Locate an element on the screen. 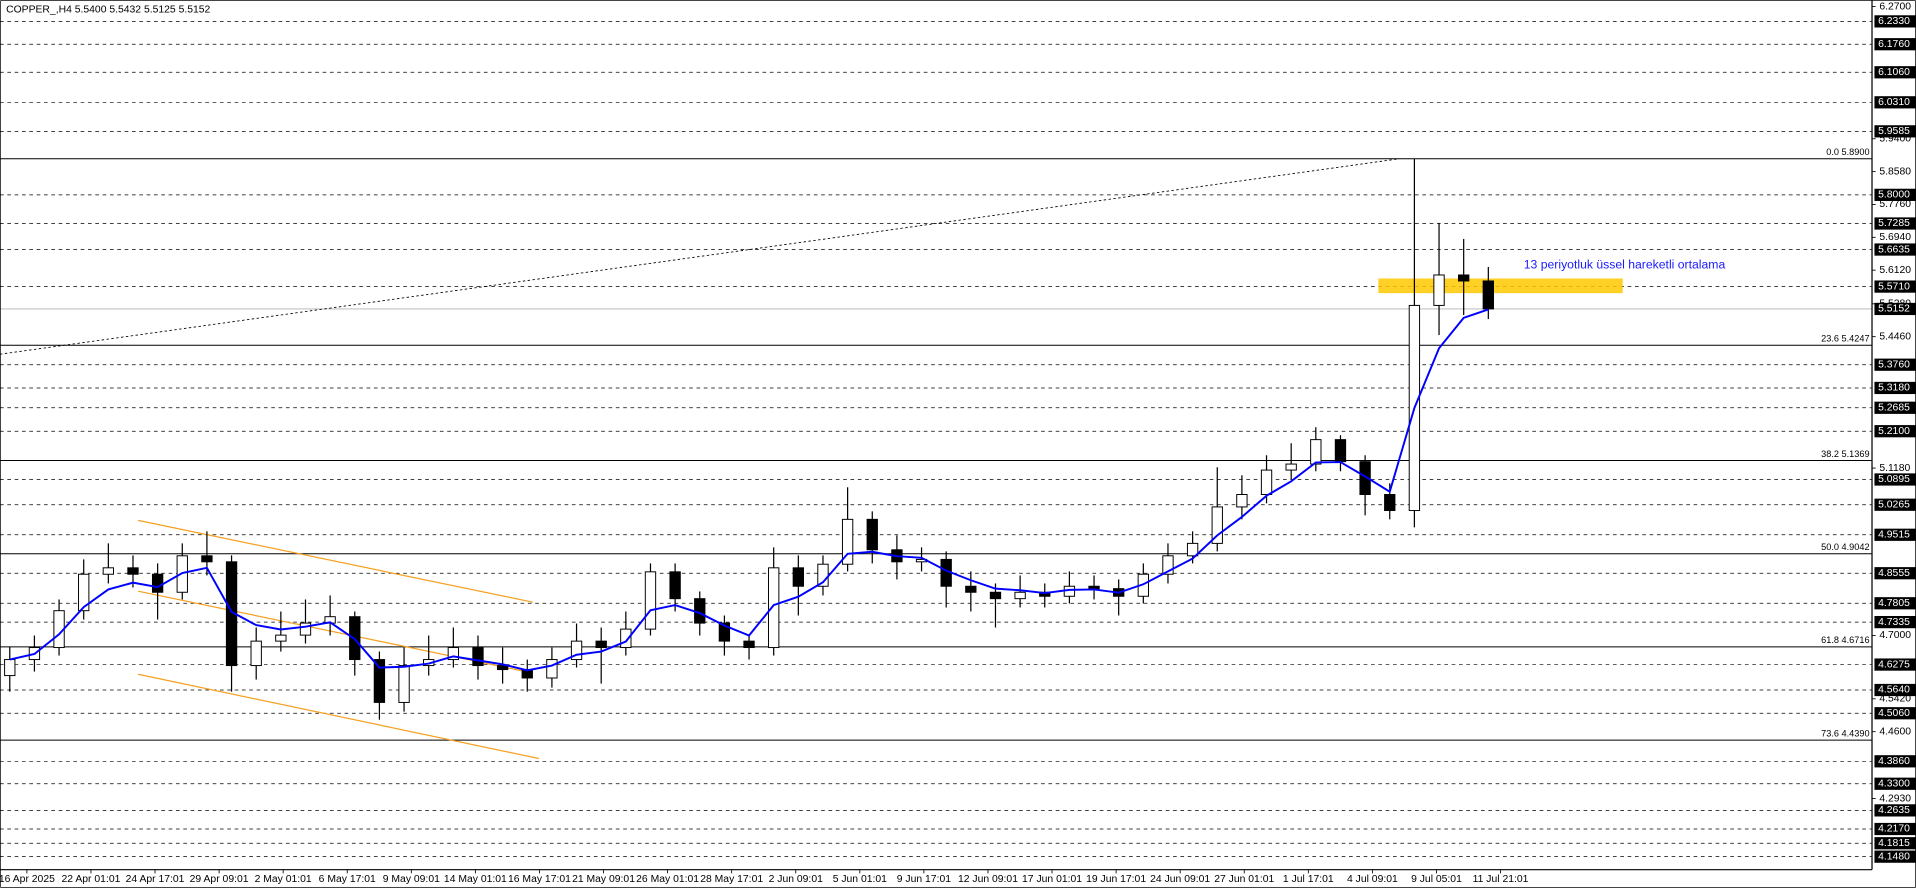 The height and width of the screenshot is (888, 1916). annotation: 13 periyotluk üssel hareketli ortalama is located at coordinates (1625, 264).